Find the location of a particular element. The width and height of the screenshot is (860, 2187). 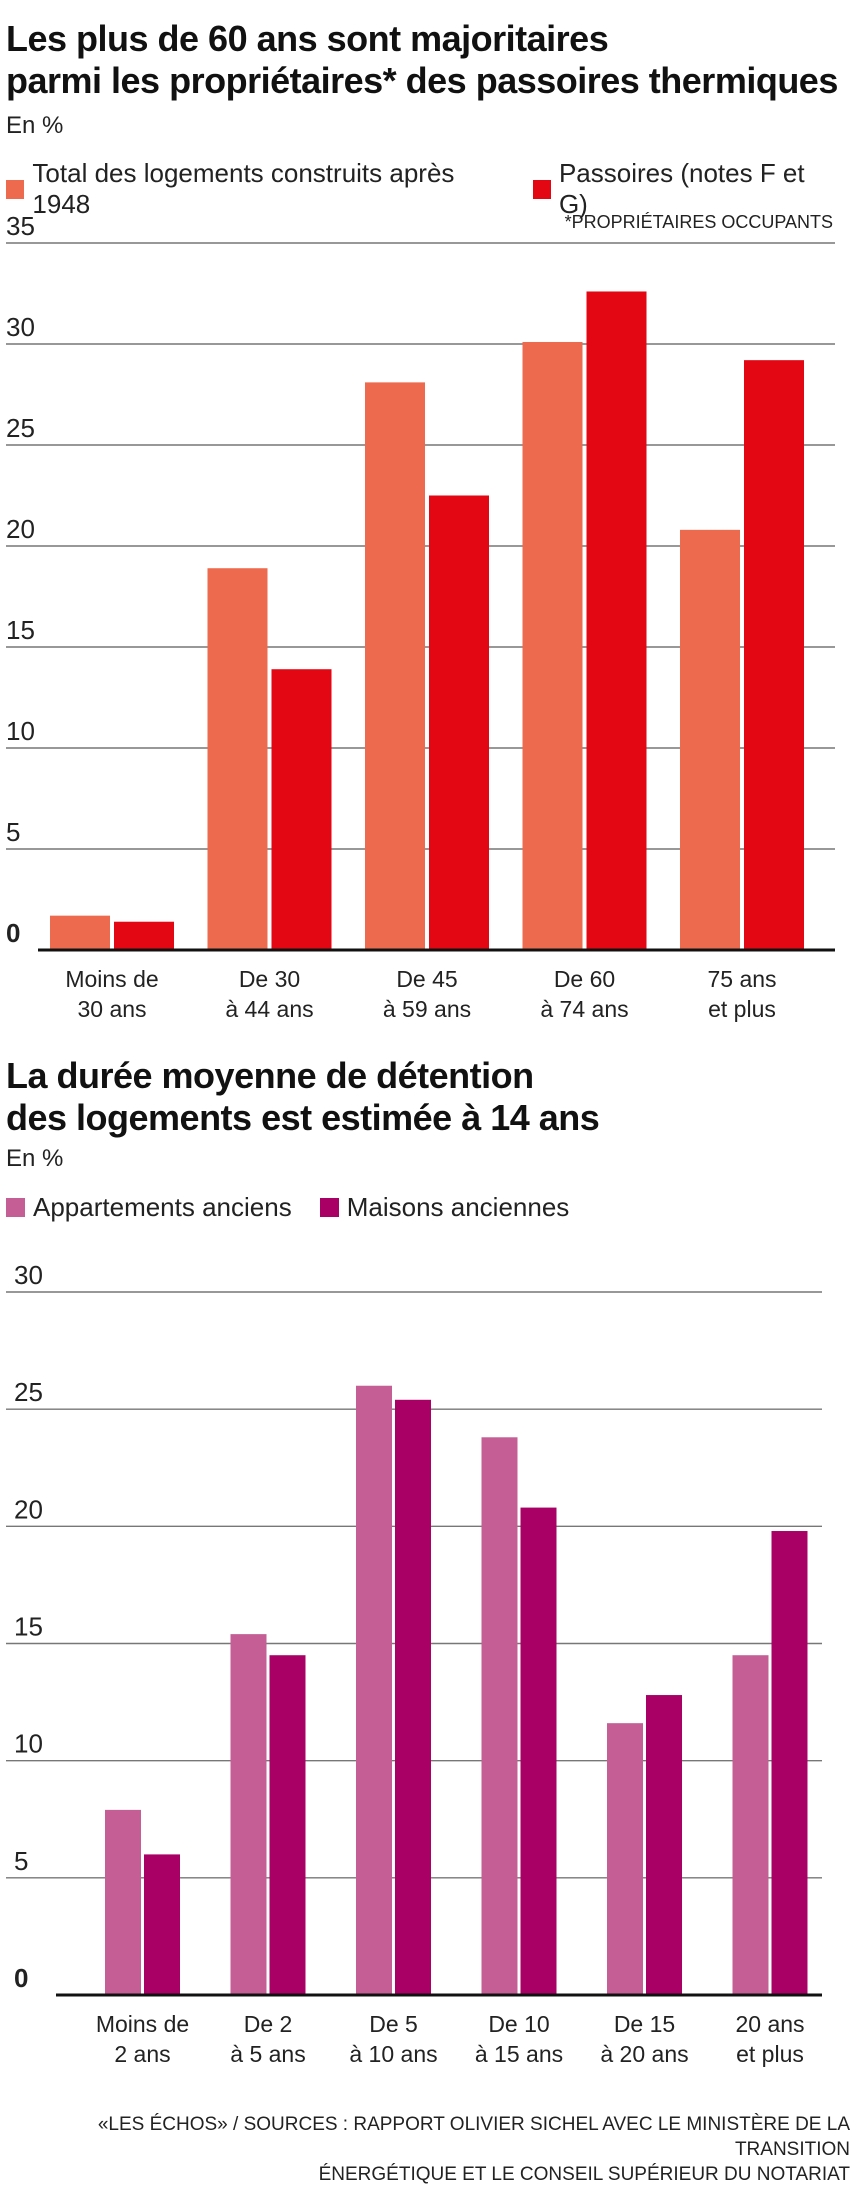

chart2-legend-item-maisons: Maisons anciennes is located at coordinates (444, 1207).